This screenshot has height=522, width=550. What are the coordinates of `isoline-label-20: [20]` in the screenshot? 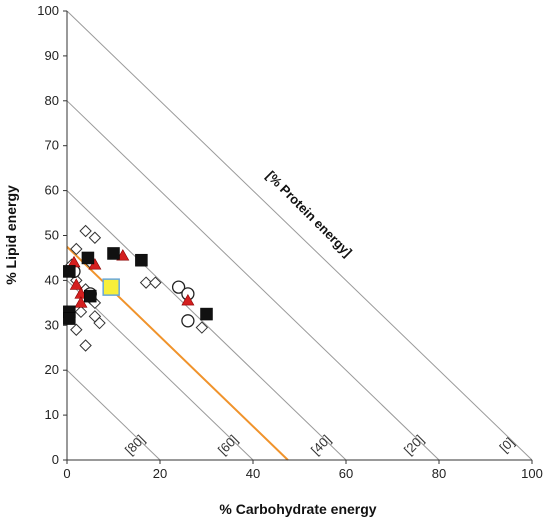 It's located at (414, 445).